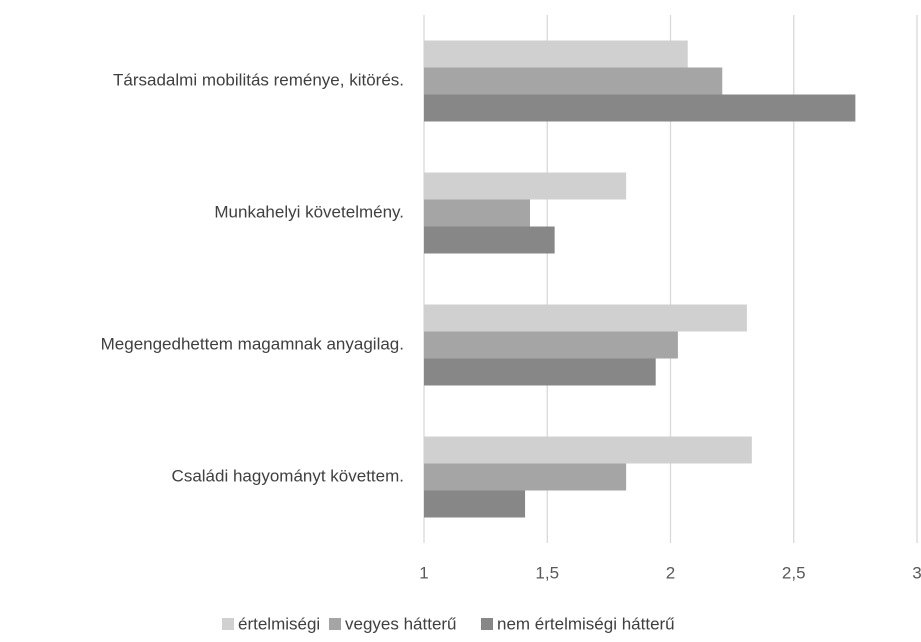 The height and width of the screenshot is (642, 921). What do you see at coordinates (670, 572) in the screenshot?
I see `x-tick-label: 2` at bounding box center [670, 572].